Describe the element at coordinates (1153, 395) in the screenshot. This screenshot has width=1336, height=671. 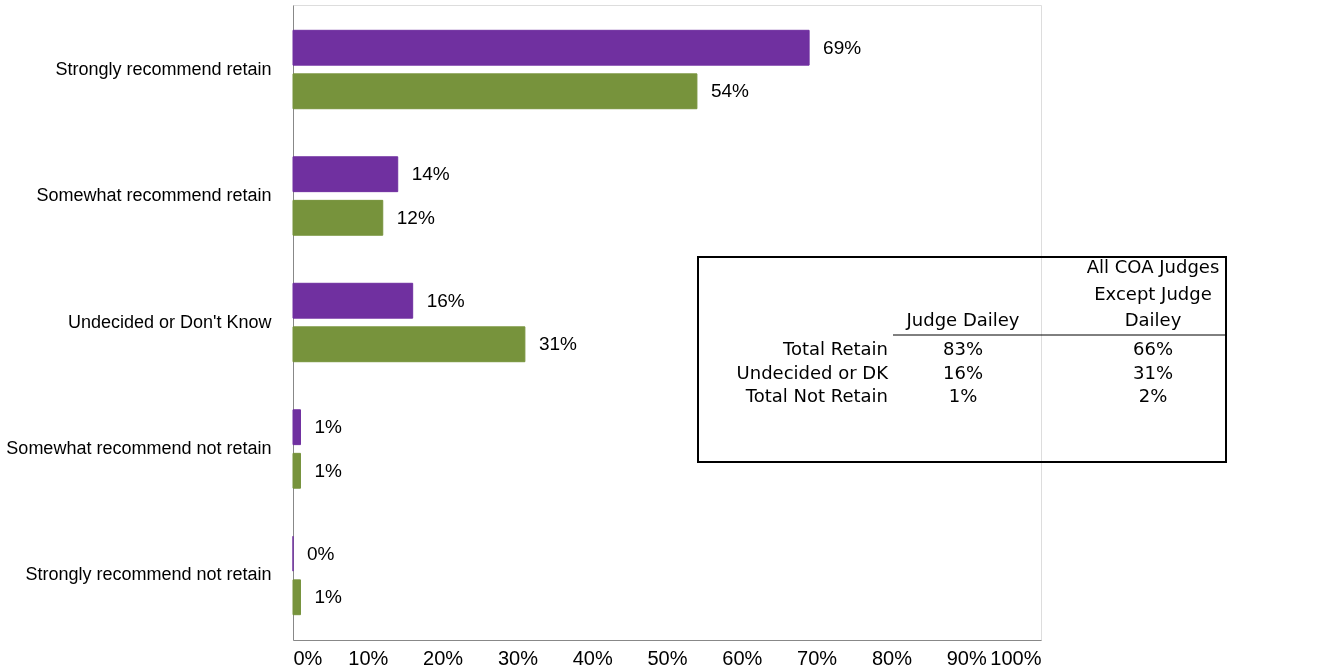
I see `text: 2%` at that location.